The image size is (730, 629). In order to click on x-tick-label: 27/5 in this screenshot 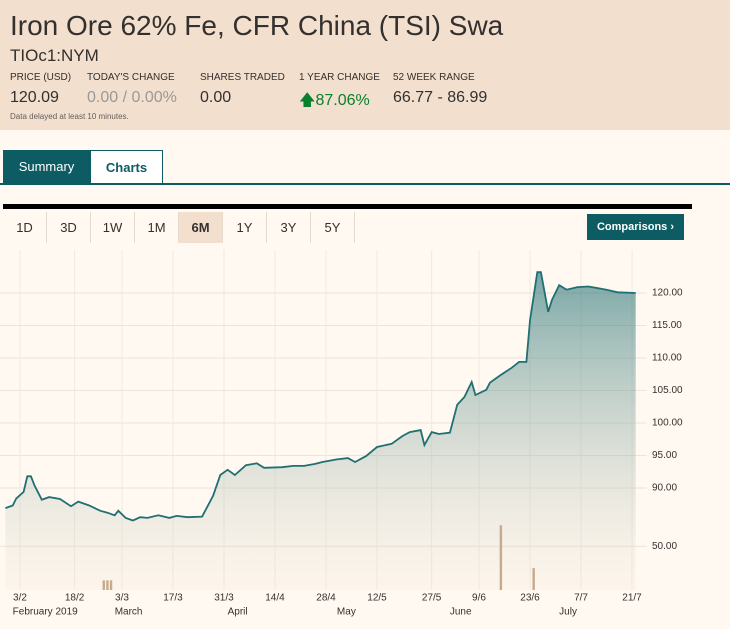, I will do `click(432, 598)`.